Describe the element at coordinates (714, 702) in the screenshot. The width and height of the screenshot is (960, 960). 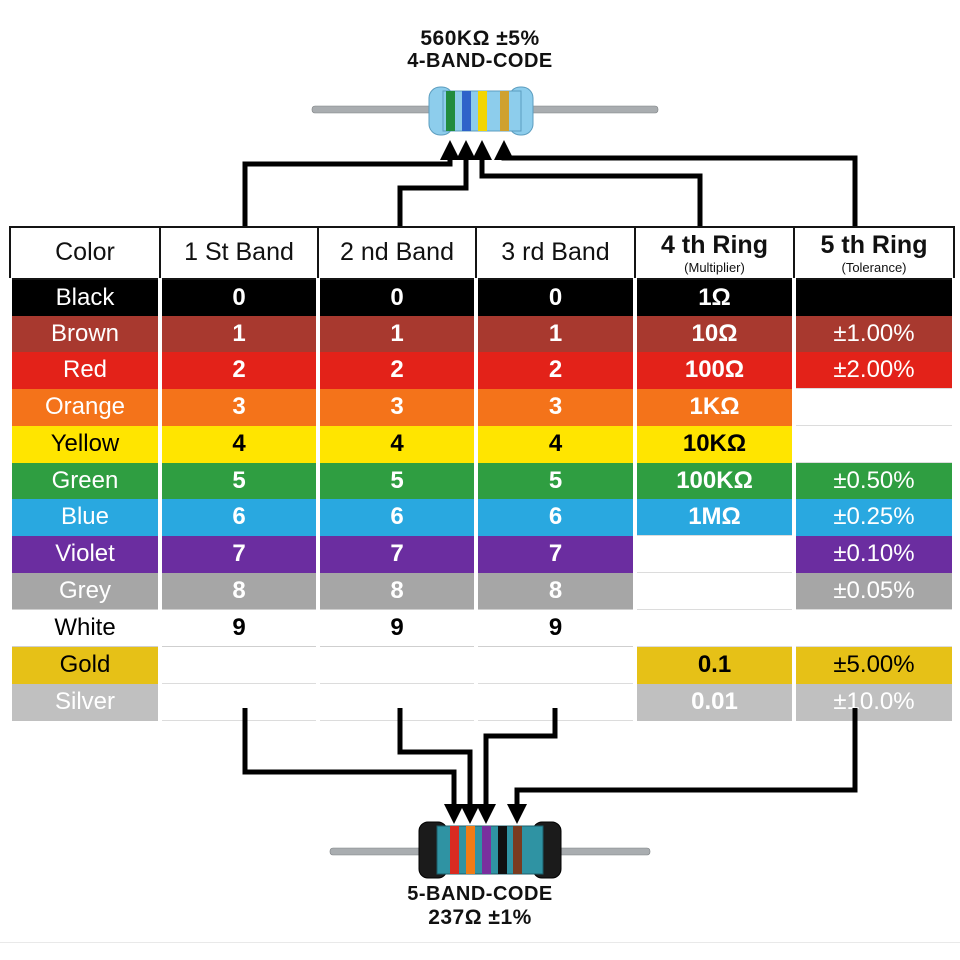
I see `multiplier-value: 0.01` at that location.